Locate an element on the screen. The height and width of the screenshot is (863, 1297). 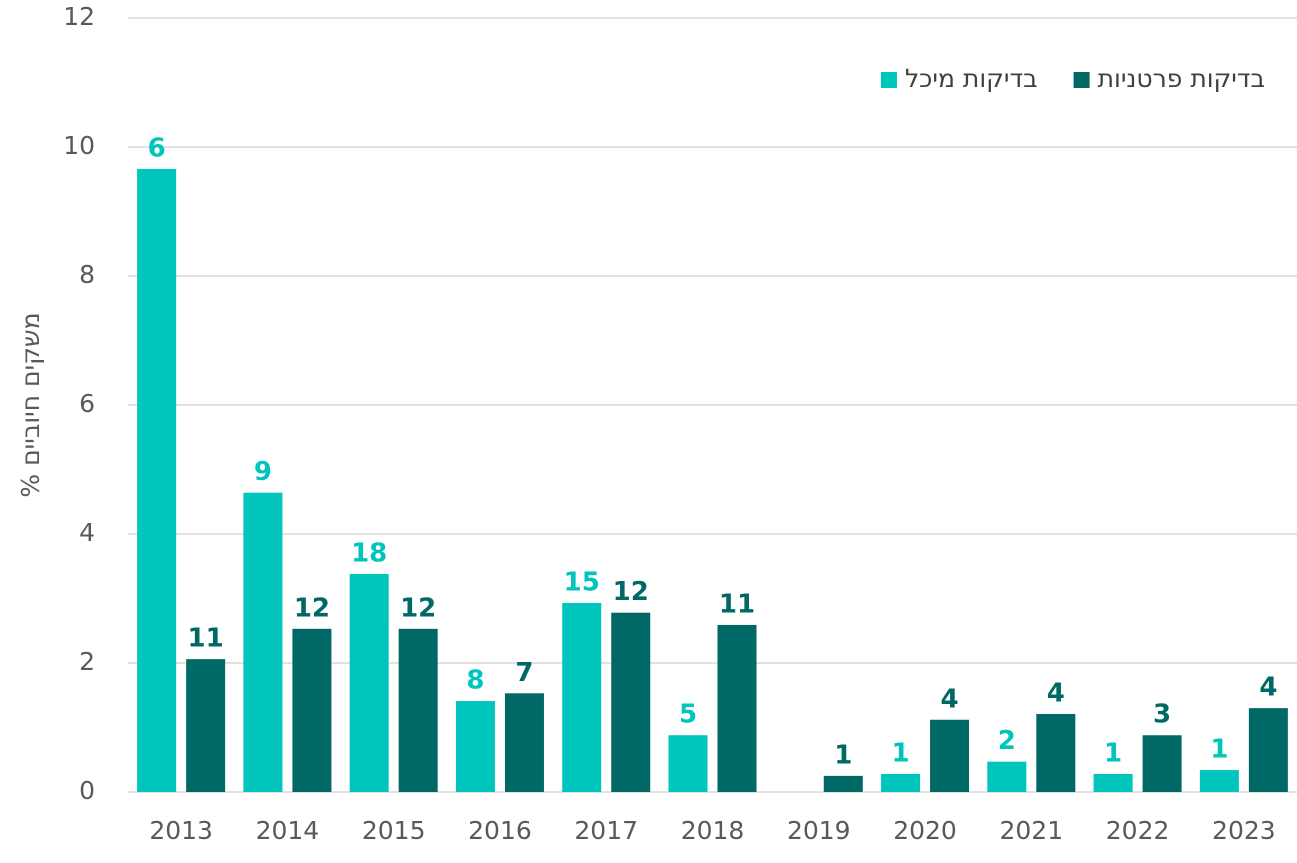
data-label: 15 is located at coordinates (582, 583).